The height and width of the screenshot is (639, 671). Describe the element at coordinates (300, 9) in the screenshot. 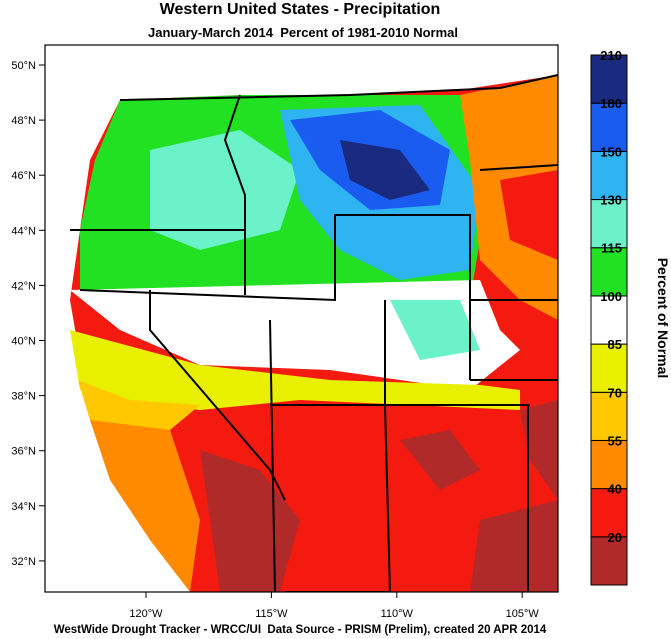

I see `title: Western United States - Precipitation` at that location.